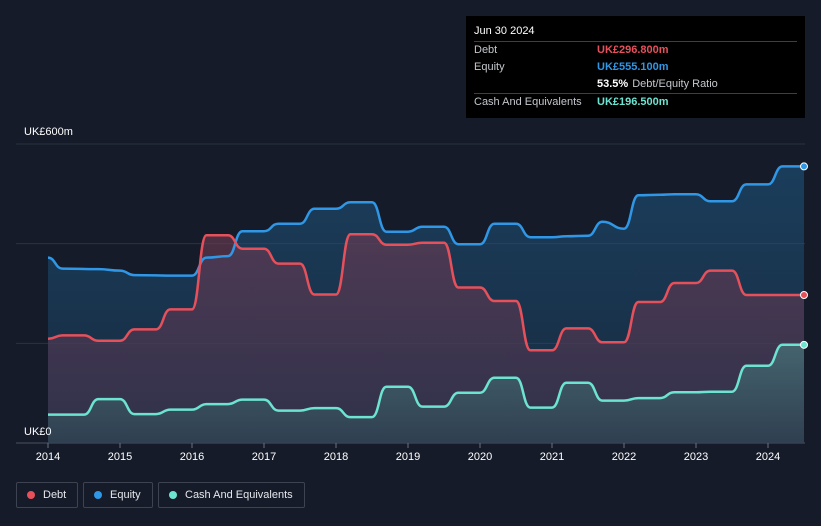 The width and height of the screenshot is (821, 526). I want to click on legend-debt: Debt, so click(47, 495).